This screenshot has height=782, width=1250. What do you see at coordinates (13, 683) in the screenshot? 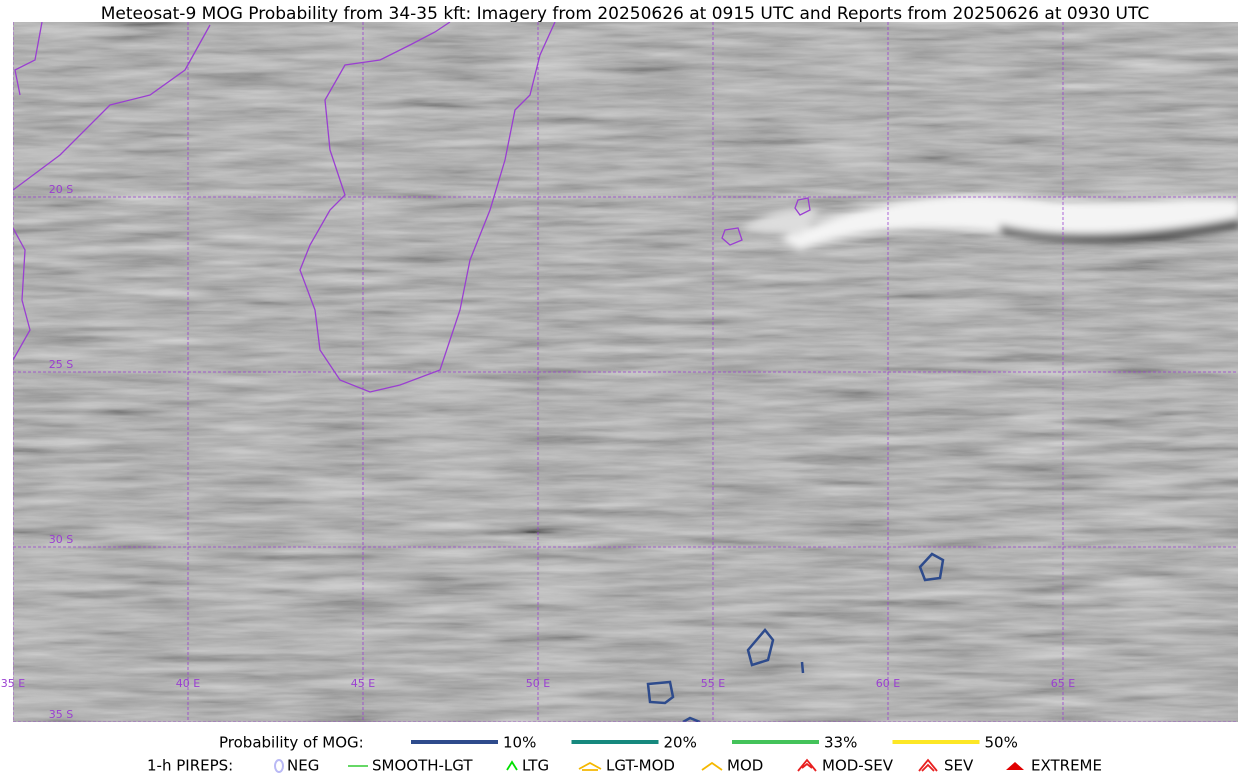
I see `longitude-label: 35 E` at bounding box center [13, 683].